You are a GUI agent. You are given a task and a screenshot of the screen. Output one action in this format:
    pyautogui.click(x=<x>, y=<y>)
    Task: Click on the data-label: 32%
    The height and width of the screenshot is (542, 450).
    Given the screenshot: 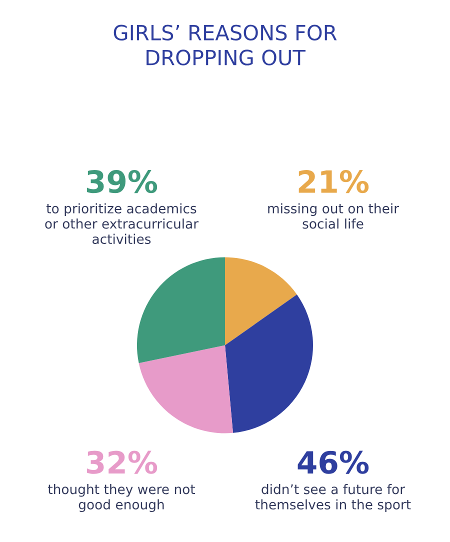 What is the action you would take?
    pyautogui.click(x=122, y=462)
    